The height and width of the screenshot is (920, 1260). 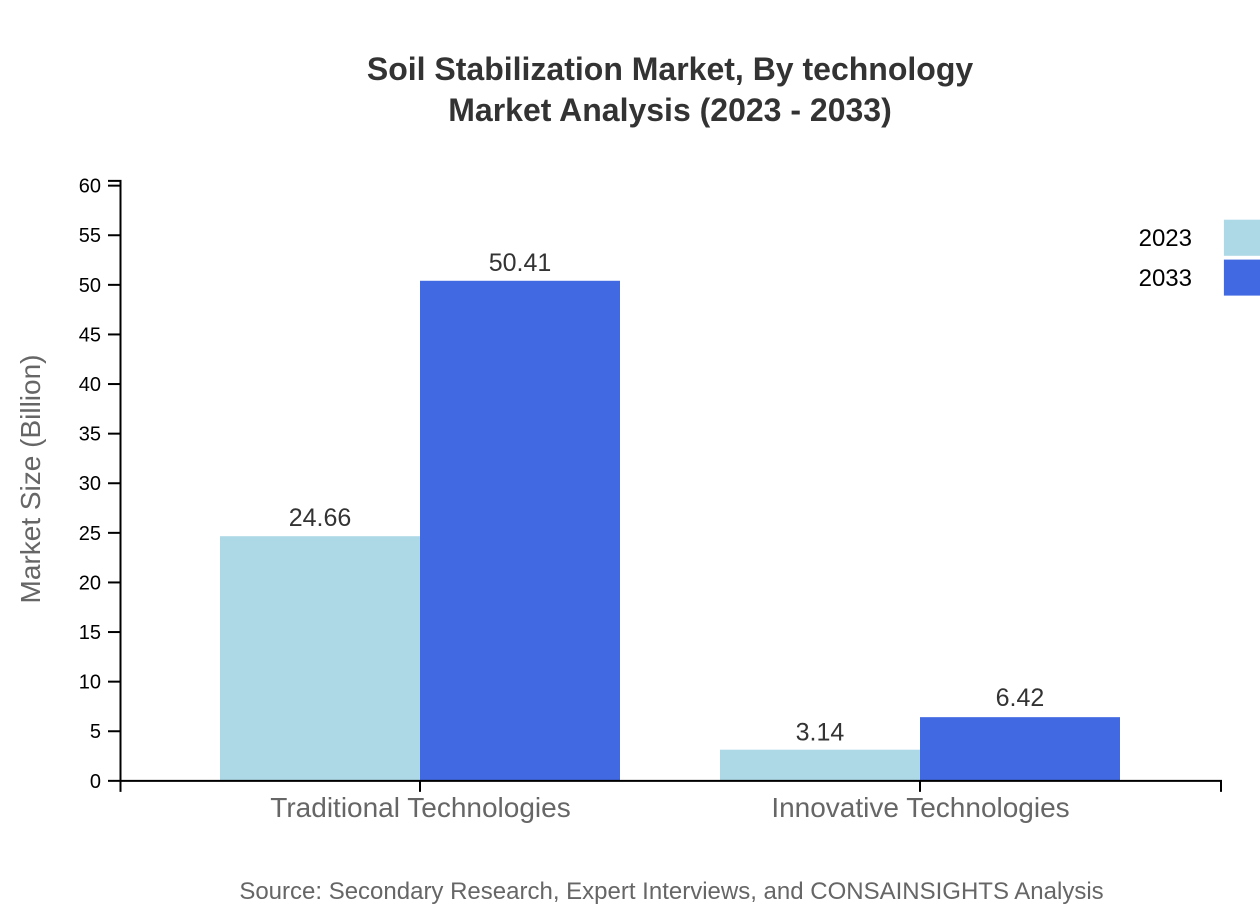 What do you see at coordinates (90, 484) in the screenshot?
I see `svg-text: 30` at bounding box center [90, 484].